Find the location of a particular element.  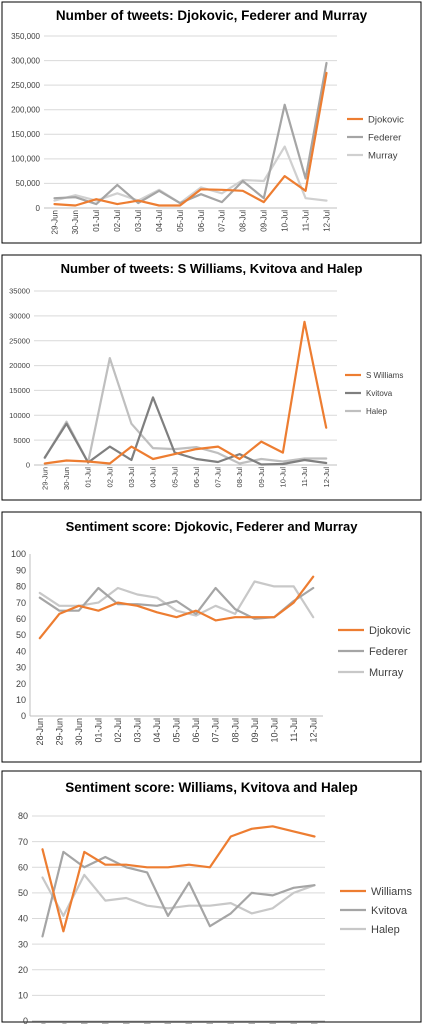

y-tick-label: 50,000 is located at coordinates (28, 183).